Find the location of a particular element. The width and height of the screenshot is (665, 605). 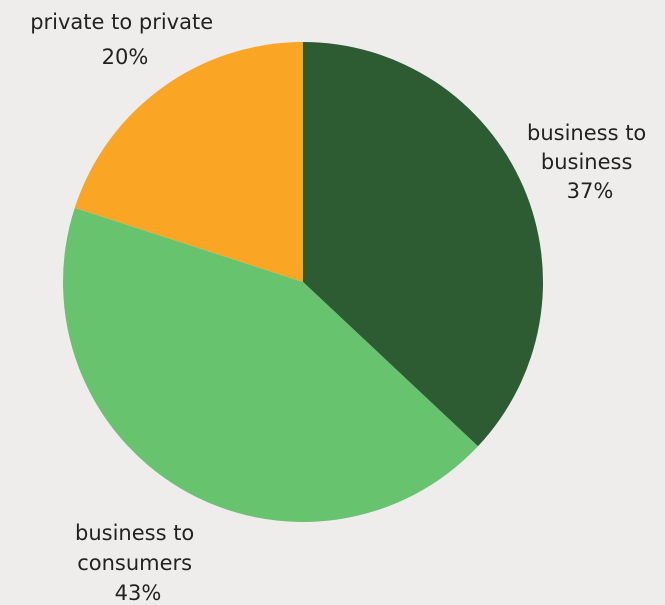

pie-slice-private-to-private is located at coordinates (189, 162).